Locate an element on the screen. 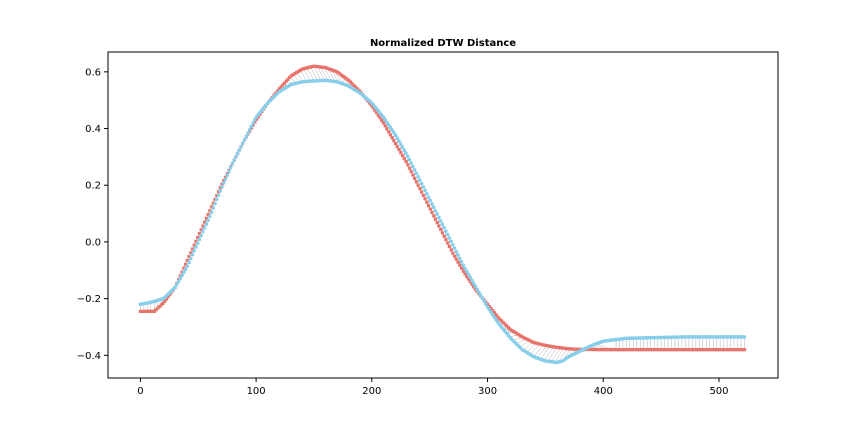 The image size is (864, 432). x-tick-label: 0 is located at coordinates (140, 391).